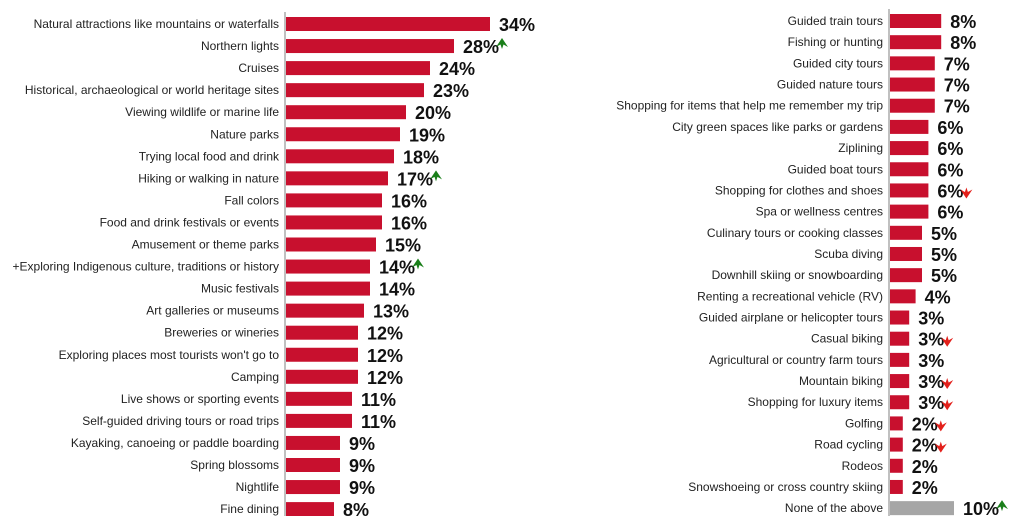 This screenshot has height=516, width=1019. I want to click on left-value-label: 14%, so click(397, 268).